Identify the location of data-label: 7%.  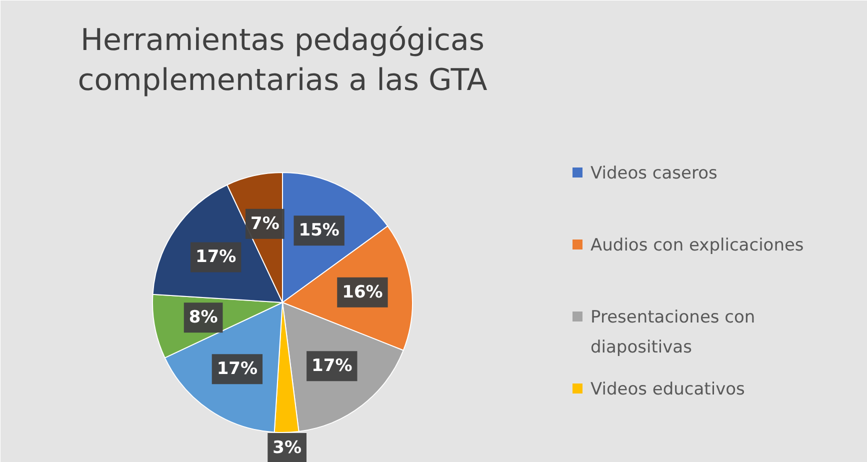
(265, 224).